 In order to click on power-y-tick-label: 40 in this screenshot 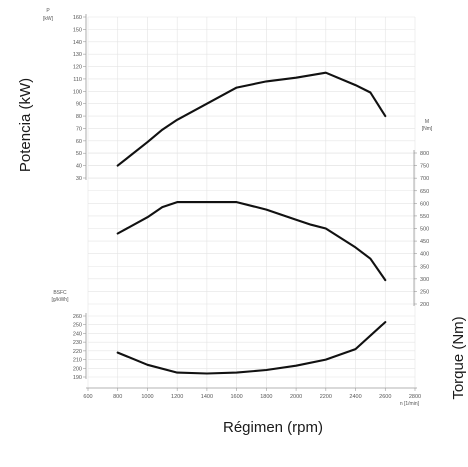, I will do `click(79, 167)`.